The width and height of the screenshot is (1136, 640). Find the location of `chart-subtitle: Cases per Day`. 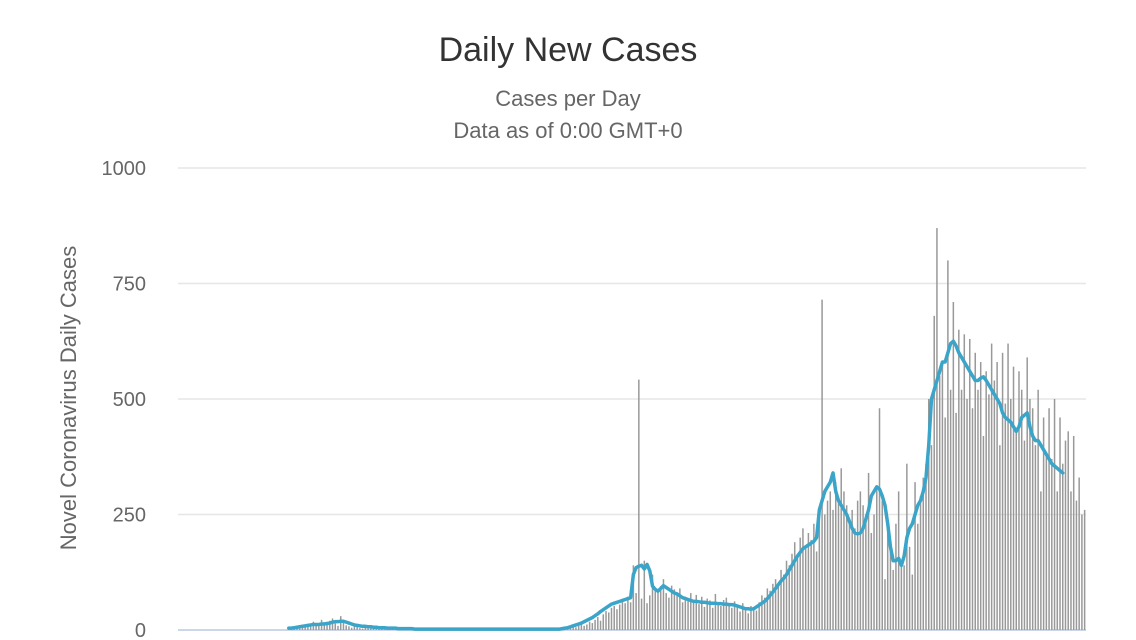

chart-subtitle: Cases per Day is located at coordinates (568, 98).